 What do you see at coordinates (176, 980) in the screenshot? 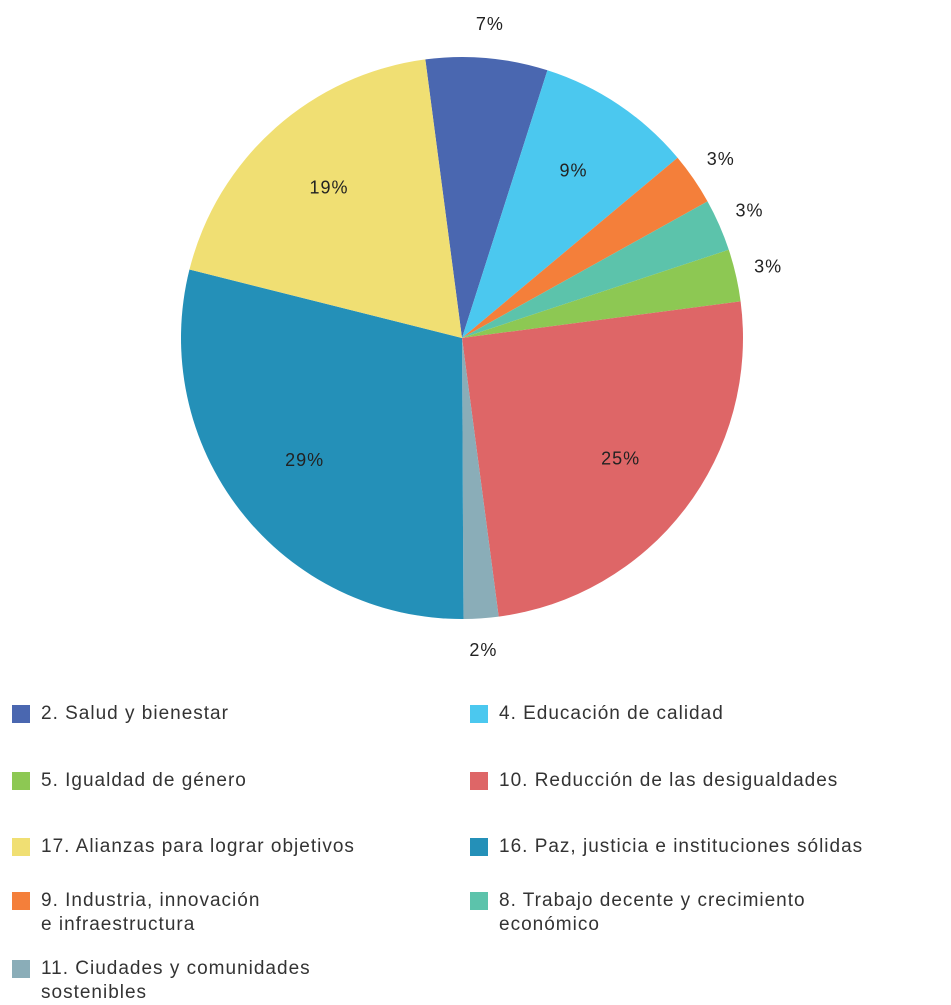
I see `legend-label: 11. Ciudades y comunidades sostenibles` at bounding box center [176, 980].